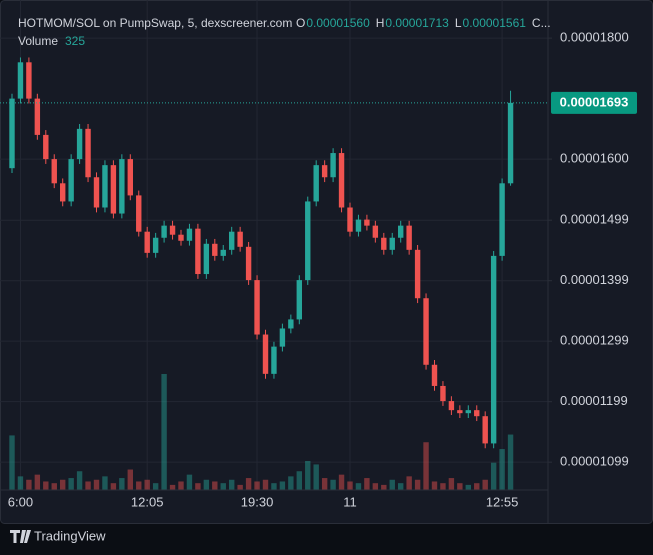 The image size is (653, 555). What do you see at coordinates (594, 279) in the screenshot?
I see `y-tick-label: 0.00001399` at bounding box center [594, 279].